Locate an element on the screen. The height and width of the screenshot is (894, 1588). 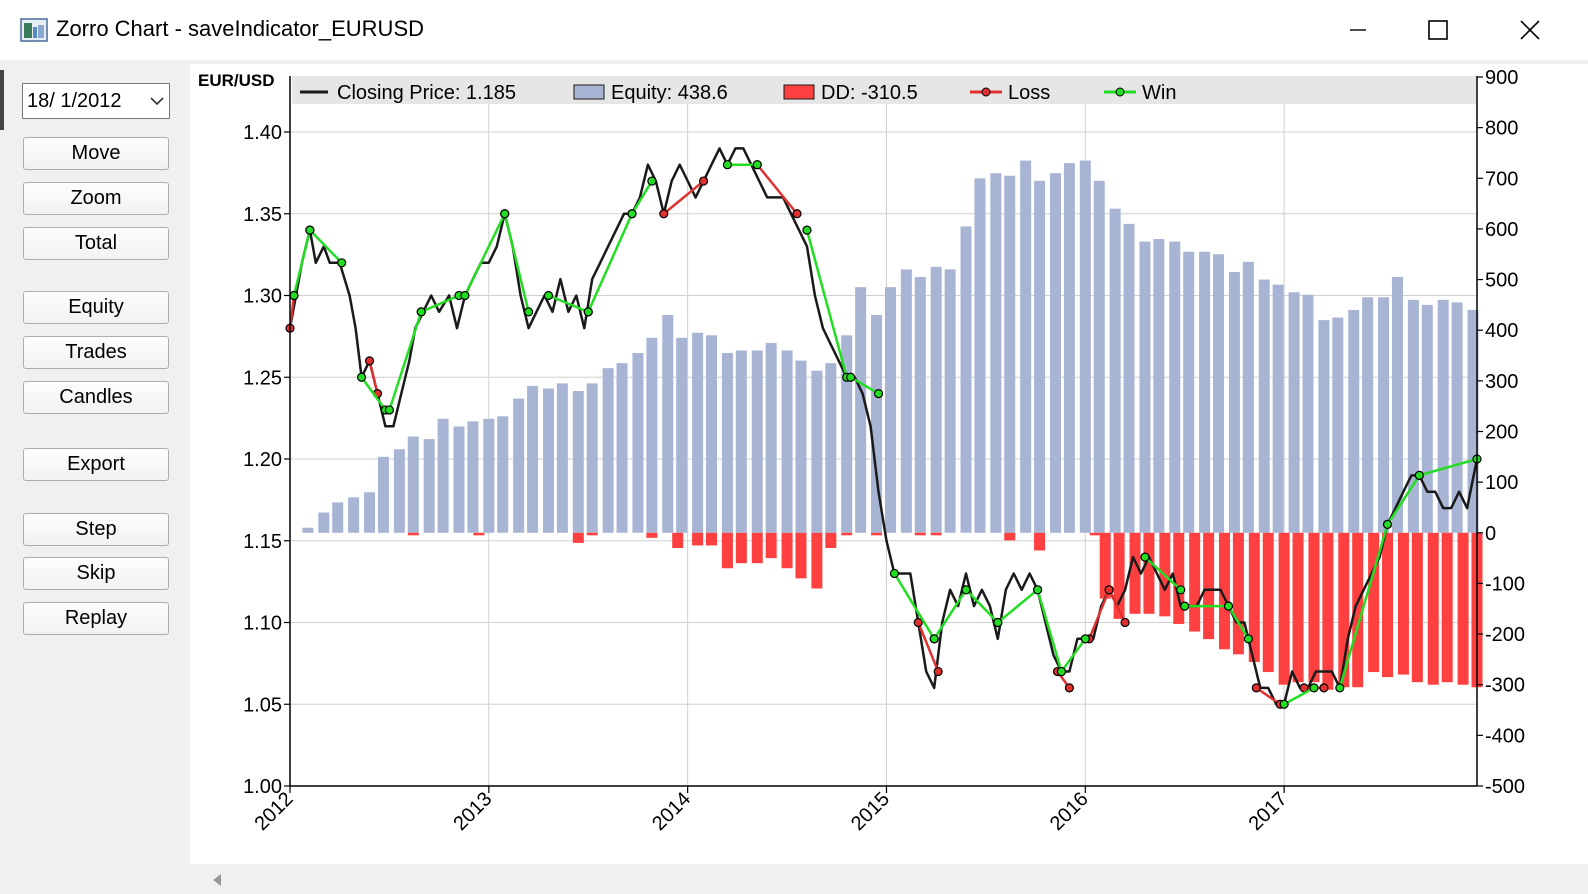
close-button is located at coordinates (1530, 30).